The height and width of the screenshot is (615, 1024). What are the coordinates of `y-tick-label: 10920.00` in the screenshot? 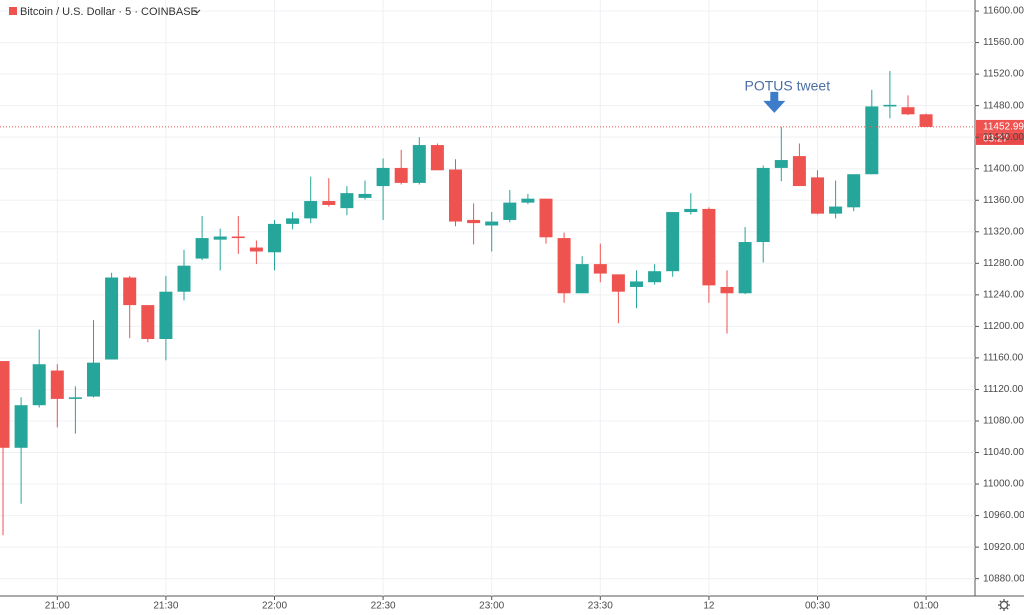 It's located at (1003, 547).